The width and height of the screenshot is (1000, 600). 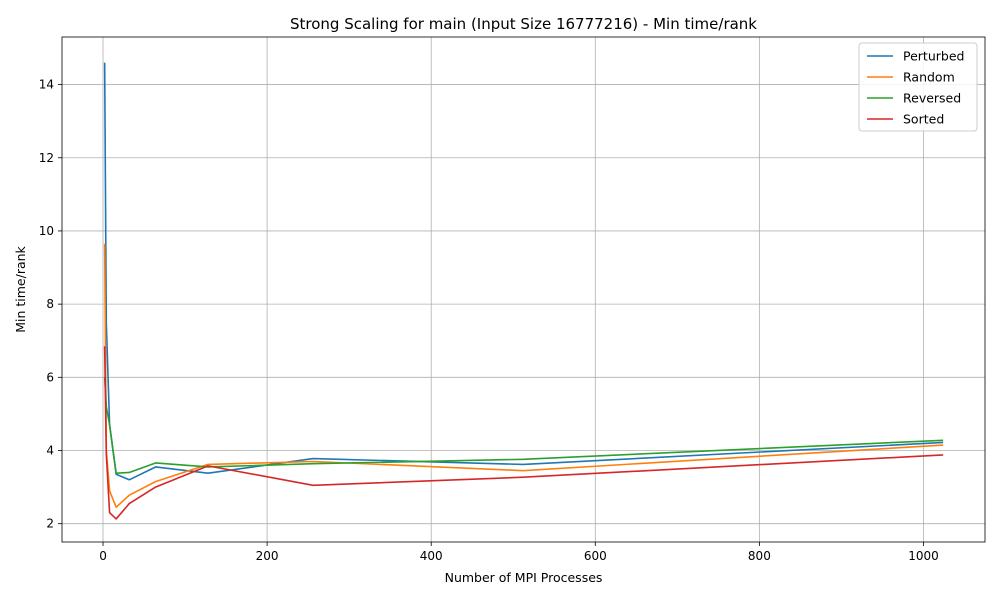 What do you see at coordinates (50, 377) in the screenshot?
I see `y-tick-label: 6` at bounding box center [50, 377].